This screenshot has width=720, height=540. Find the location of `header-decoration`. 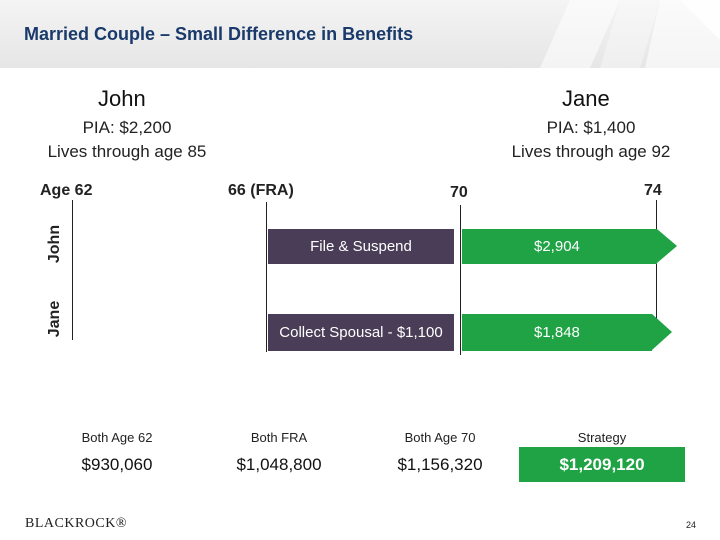

header-decoration is located at coordinates (630, 34).